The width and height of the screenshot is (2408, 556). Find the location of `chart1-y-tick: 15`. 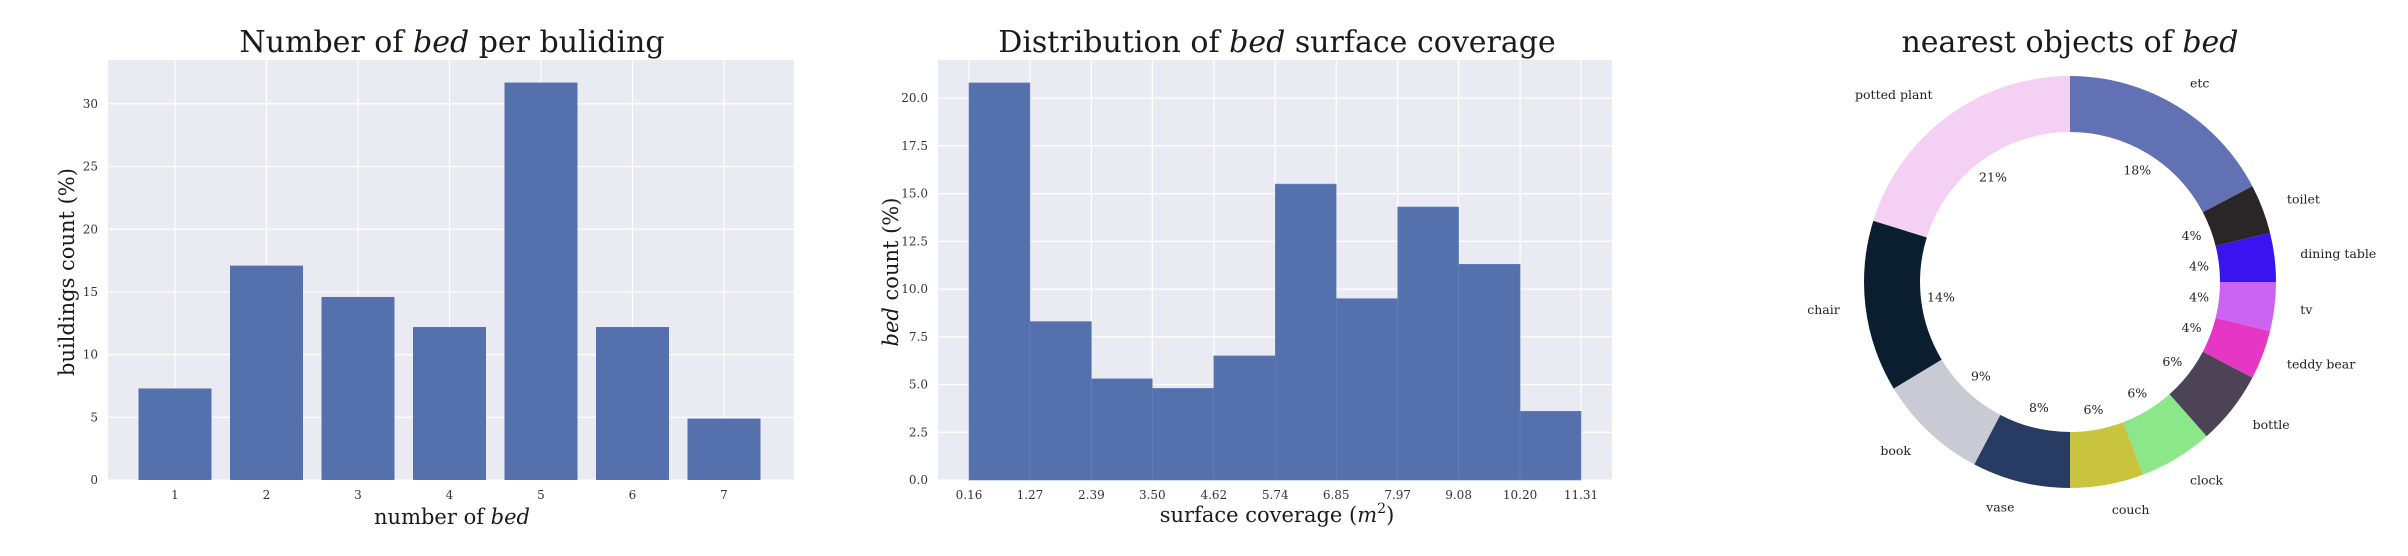

chart1-y-tick: 15 is located at coordinates (90, 292).